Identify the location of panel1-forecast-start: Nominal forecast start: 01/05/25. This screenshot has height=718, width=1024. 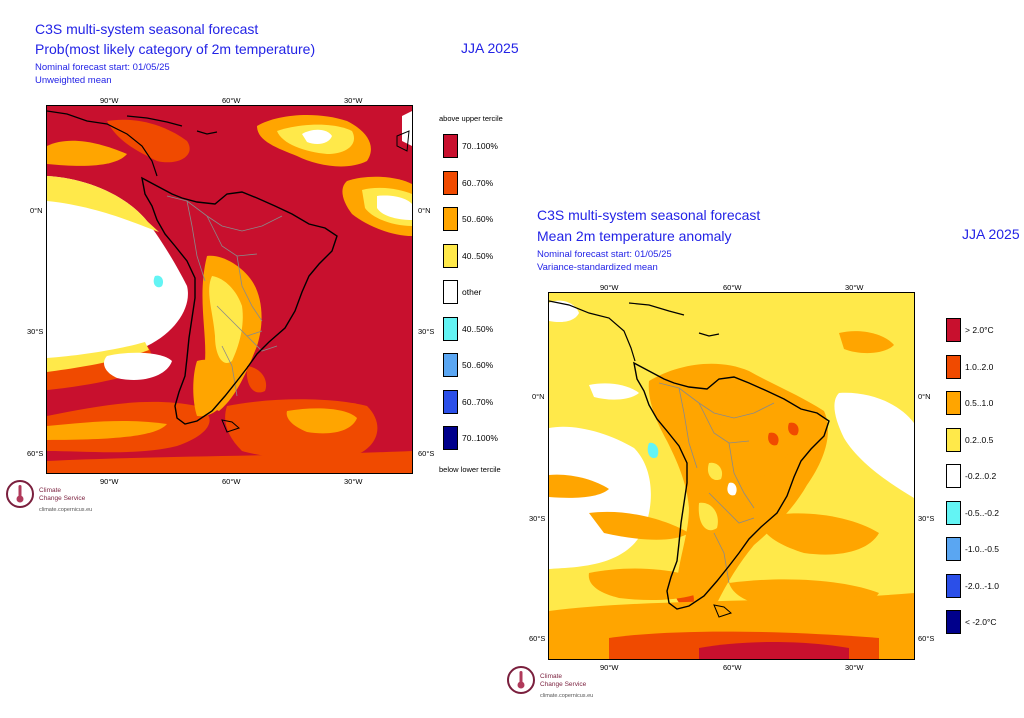
(102, 67).